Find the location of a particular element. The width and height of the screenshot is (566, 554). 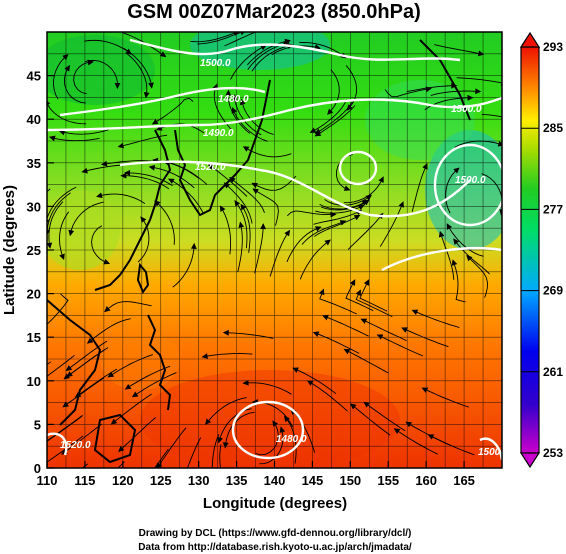

contour-label: 1520.0 is located at coordinates (75, 445).